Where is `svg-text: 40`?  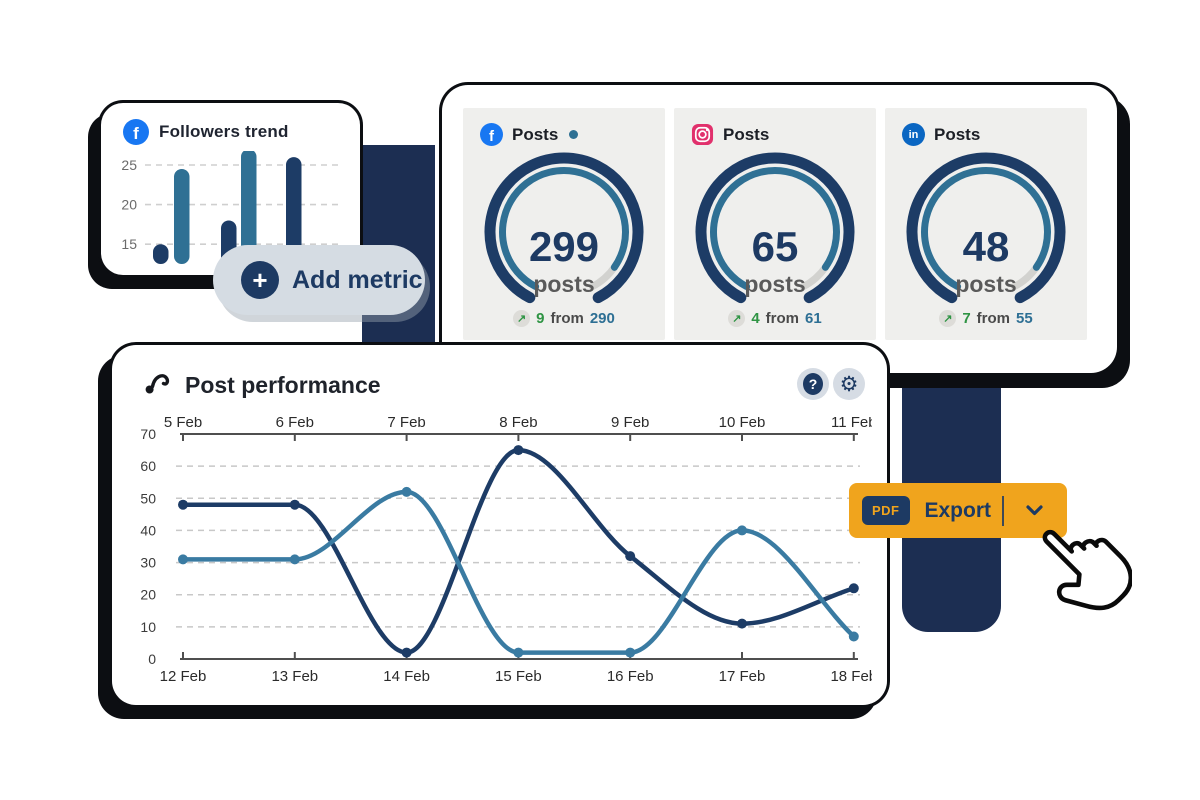 svg-text: 40 is located at coordinates (148, 530).